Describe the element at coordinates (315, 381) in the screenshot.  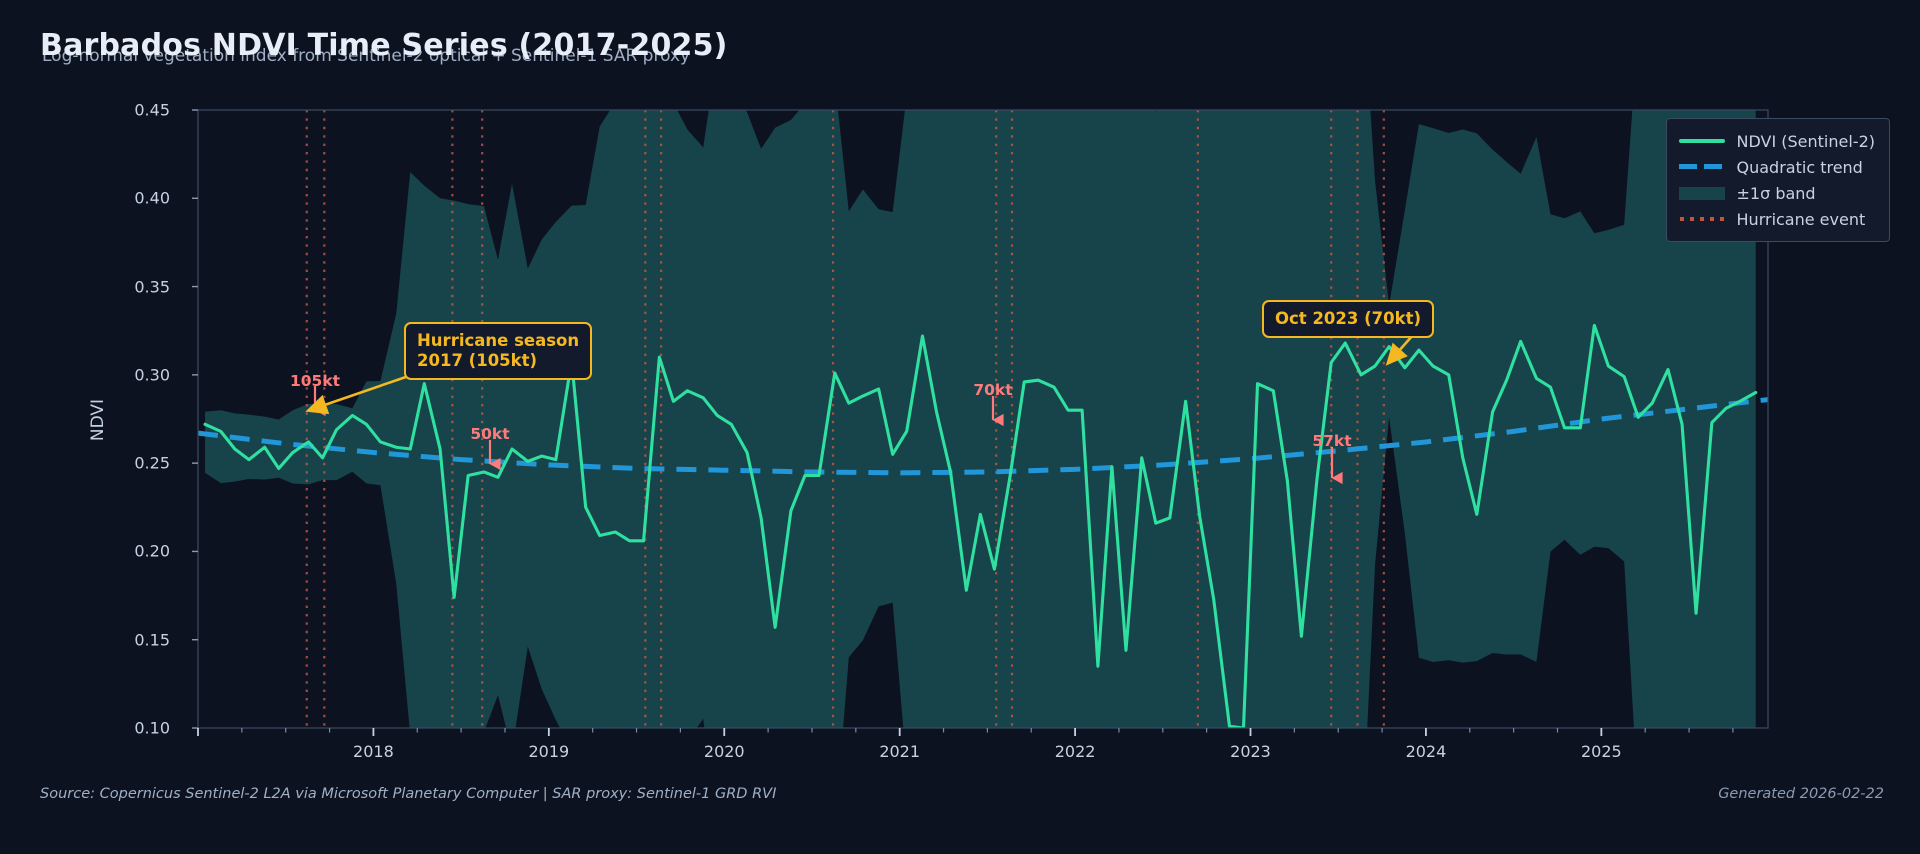
I see `hurricane-kt-label: 105kt` at that location.